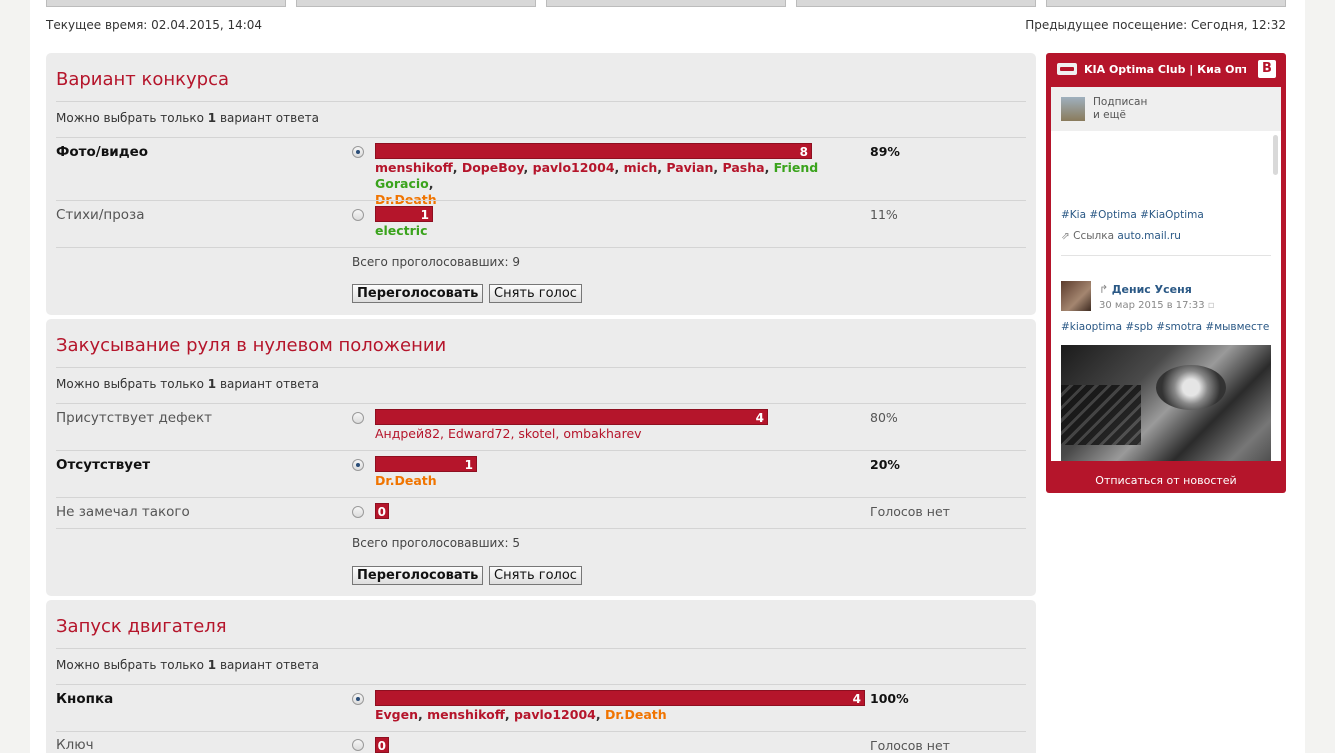 This screenshot has width=1335, height=753. What do you see at coordinates (1145, 289) in the screenshot?
I see `post-author: ↱ Денис Усеня` at bounding box center [1145, 289].